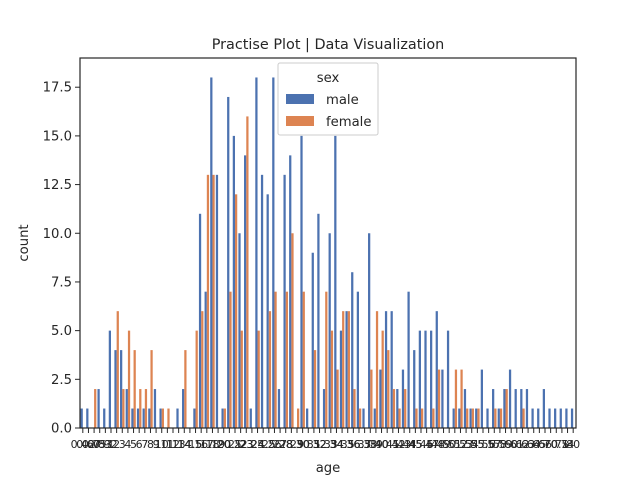 Image resolution: width=640 pixels, height=480 pixels. I want to click on x-tick-label: 15, so click(196, 444).